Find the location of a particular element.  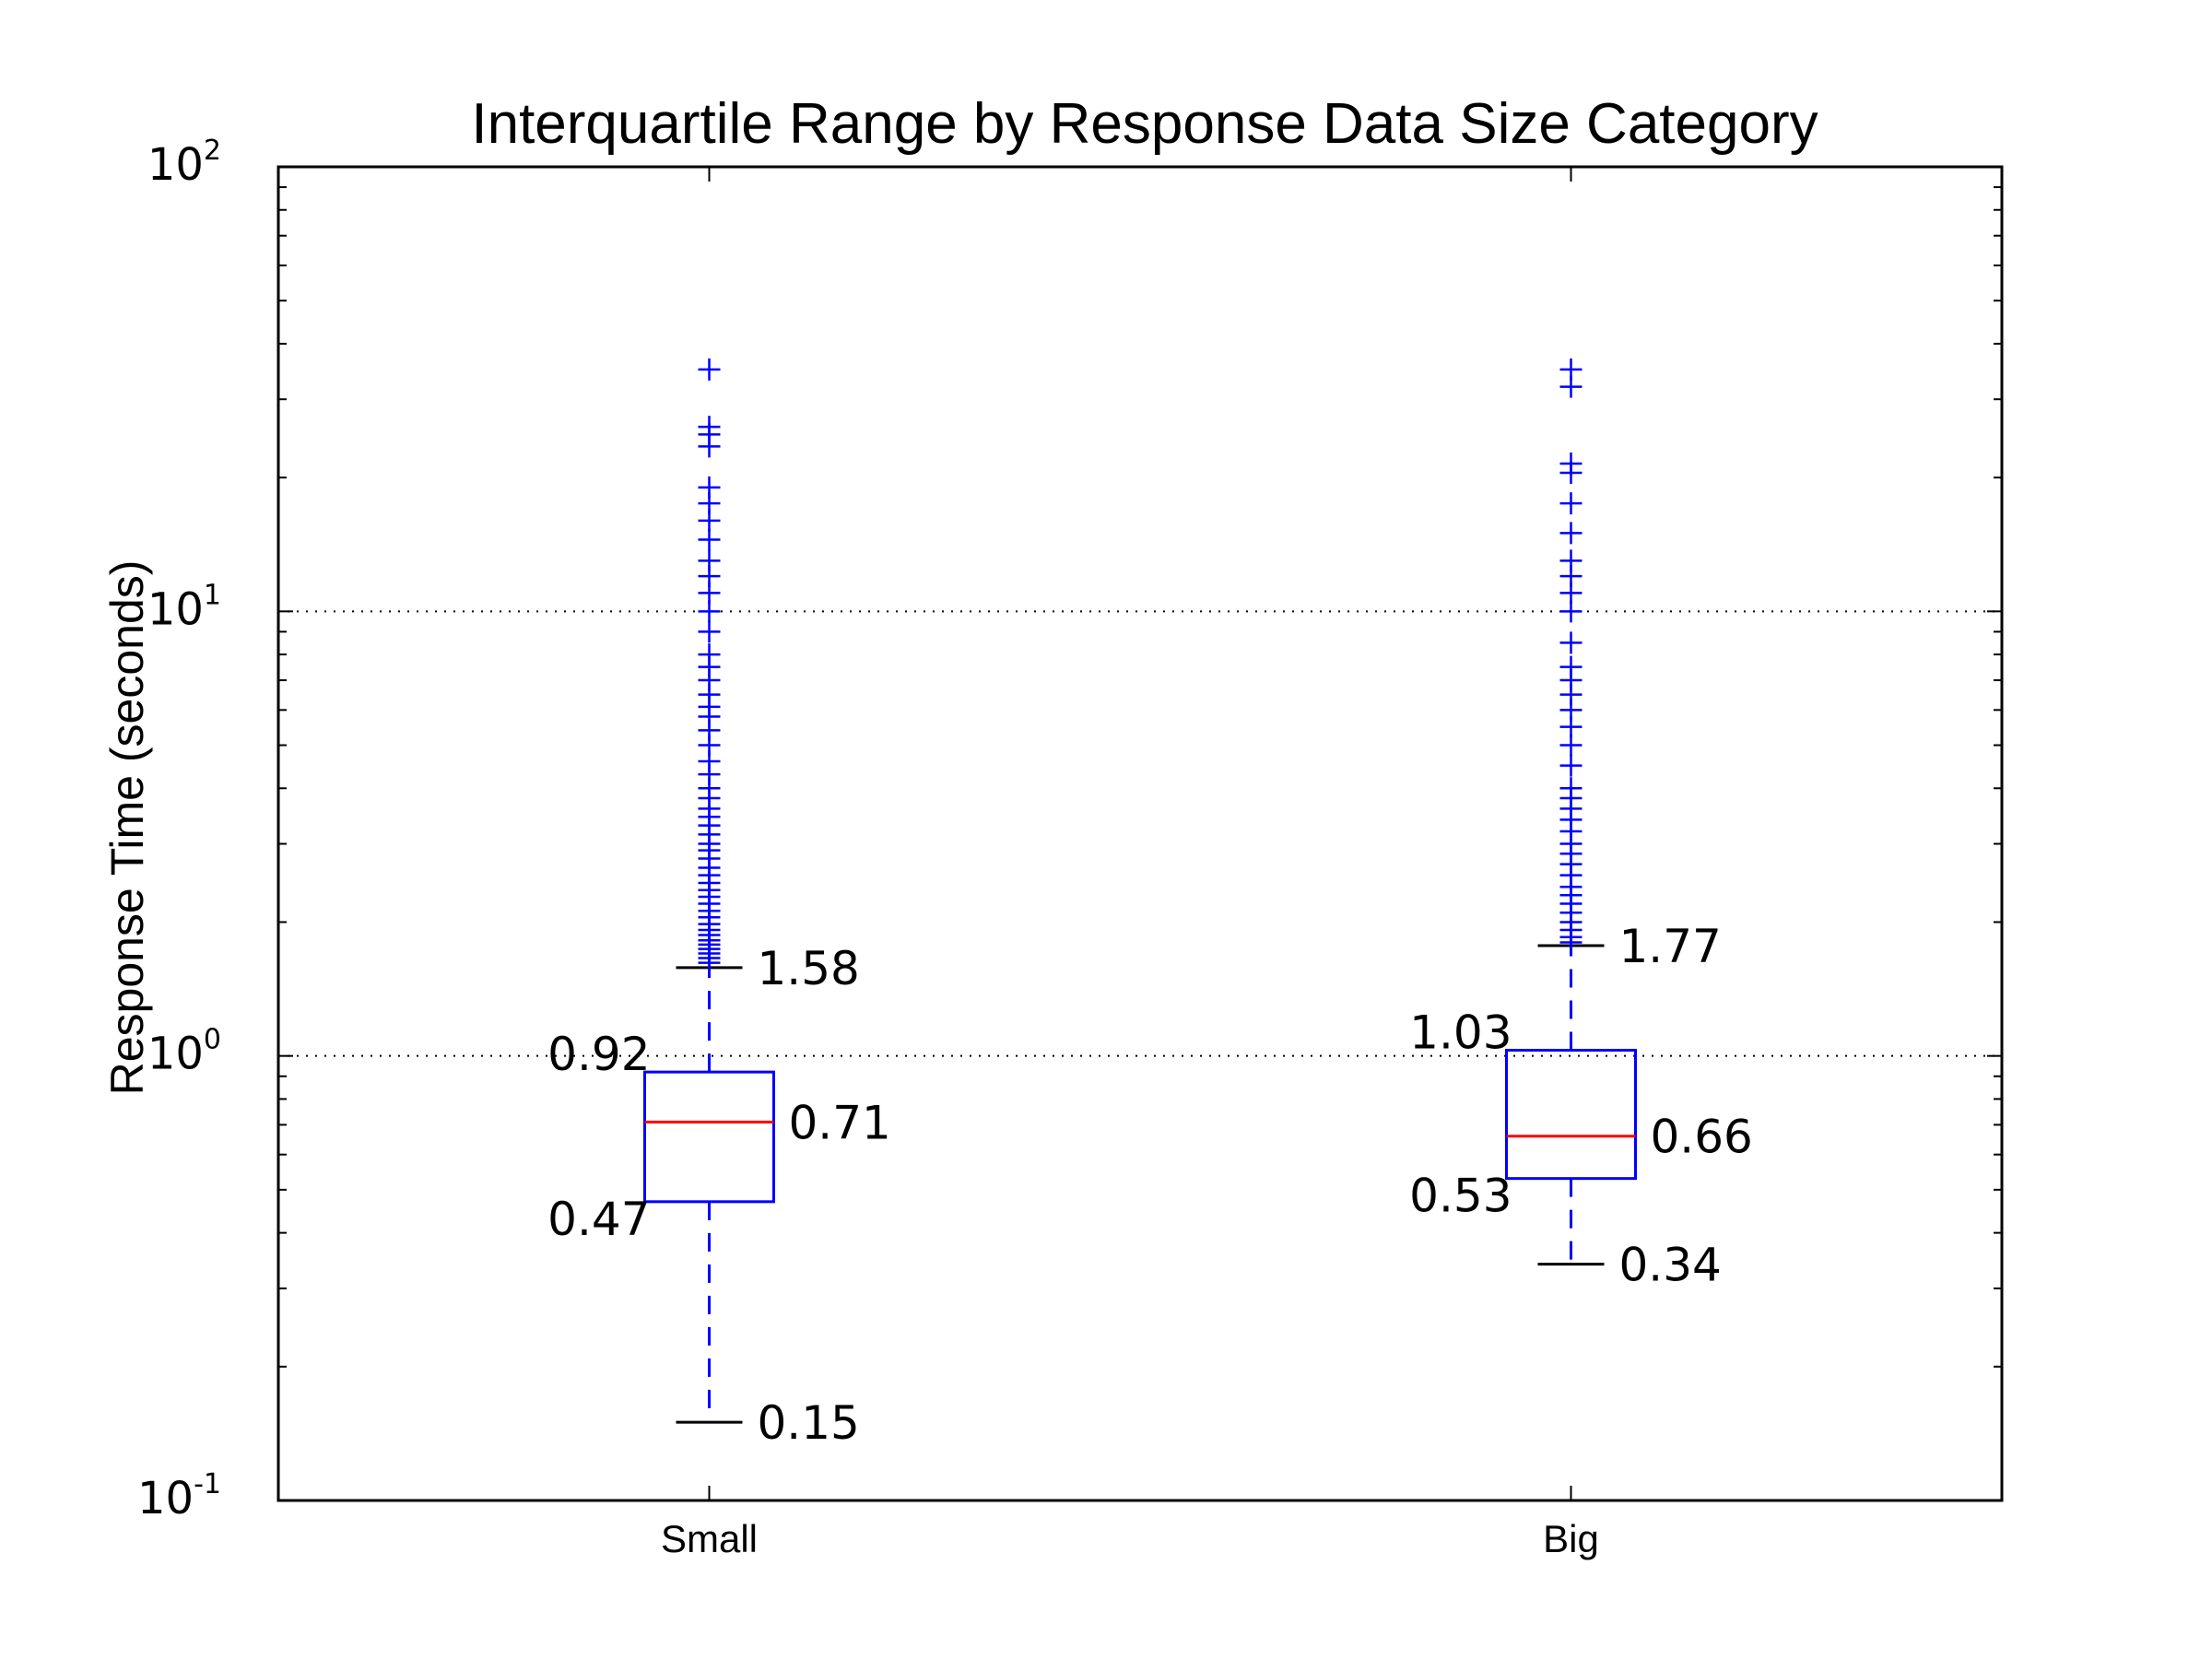

y-tick-label: 10¹ is located at coordinates (184, 607).